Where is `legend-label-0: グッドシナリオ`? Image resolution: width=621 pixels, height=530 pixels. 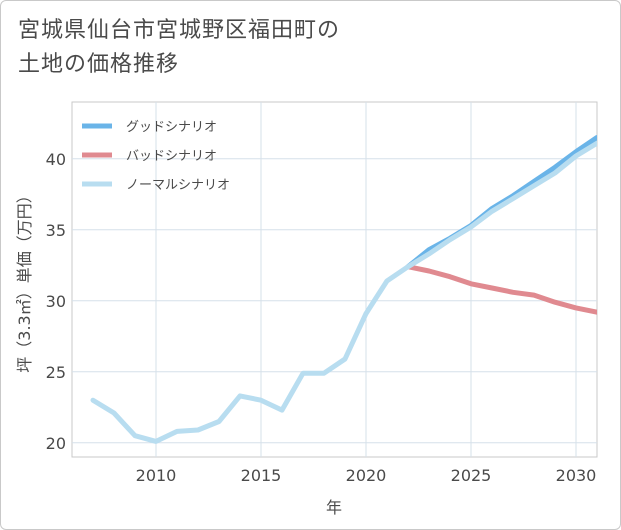
legend-label-0: グッドシナリオ is located at coordinates (171, 127).